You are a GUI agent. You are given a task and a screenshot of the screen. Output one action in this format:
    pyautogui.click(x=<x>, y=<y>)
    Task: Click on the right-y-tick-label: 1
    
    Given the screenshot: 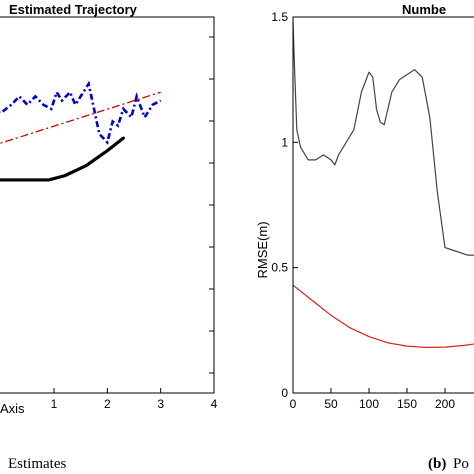 What is the action you would take?
    pyautogui.click(x=284, y=142)
    